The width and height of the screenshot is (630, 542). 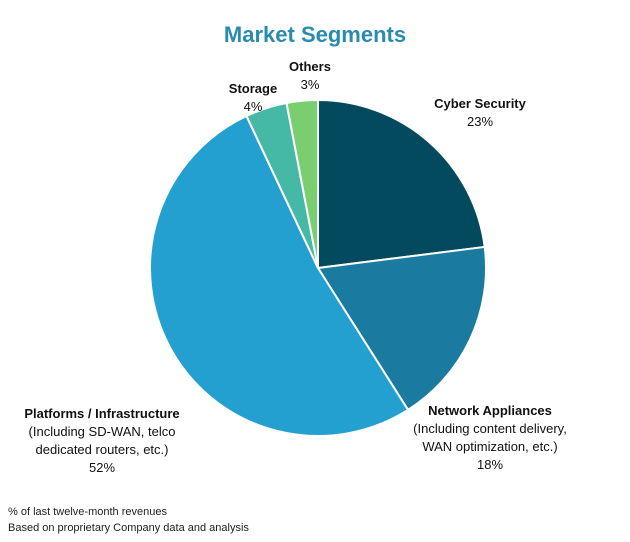 I want to click on slice-cyber-security, so click(x=401, y=184).